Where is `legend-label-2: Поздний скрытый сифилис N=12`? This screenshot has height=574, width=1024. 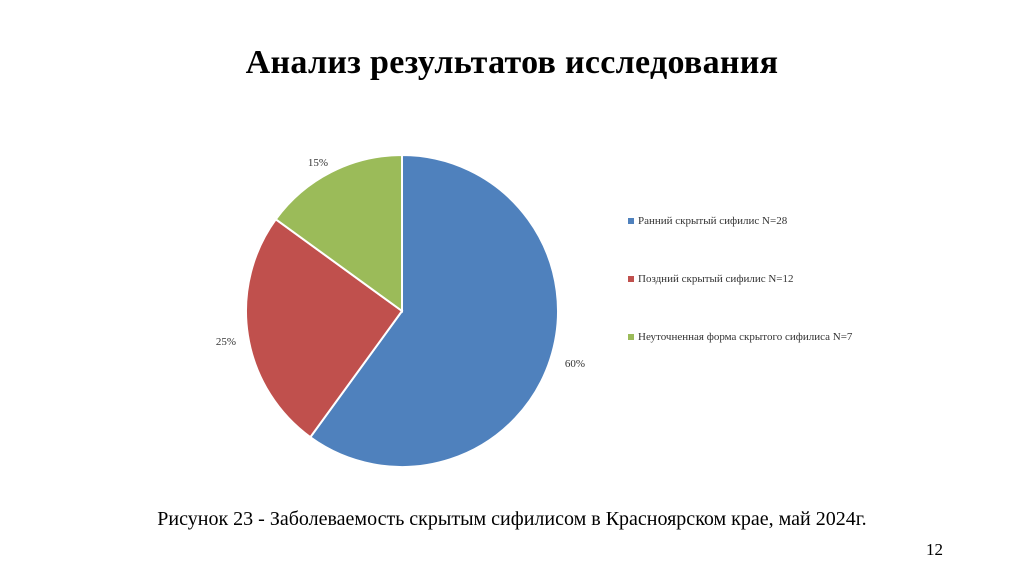 legend-label-2: Поздний скрытый сифилис N=12 is located at coordinates (716, 279).